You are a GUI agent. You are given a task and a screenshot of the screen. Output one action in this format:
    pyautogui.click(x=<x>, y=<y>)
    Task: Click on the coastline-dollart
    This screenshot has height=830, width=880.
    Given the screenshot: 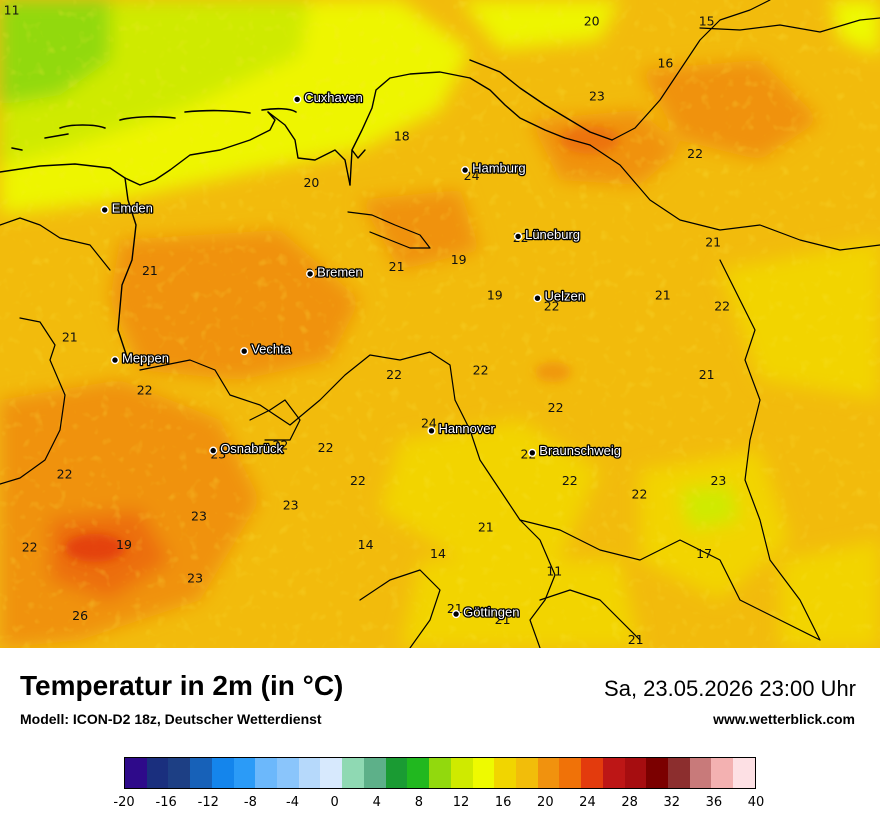 What is the action you would take?
    pyautogui.click(x=85, y=174)
    